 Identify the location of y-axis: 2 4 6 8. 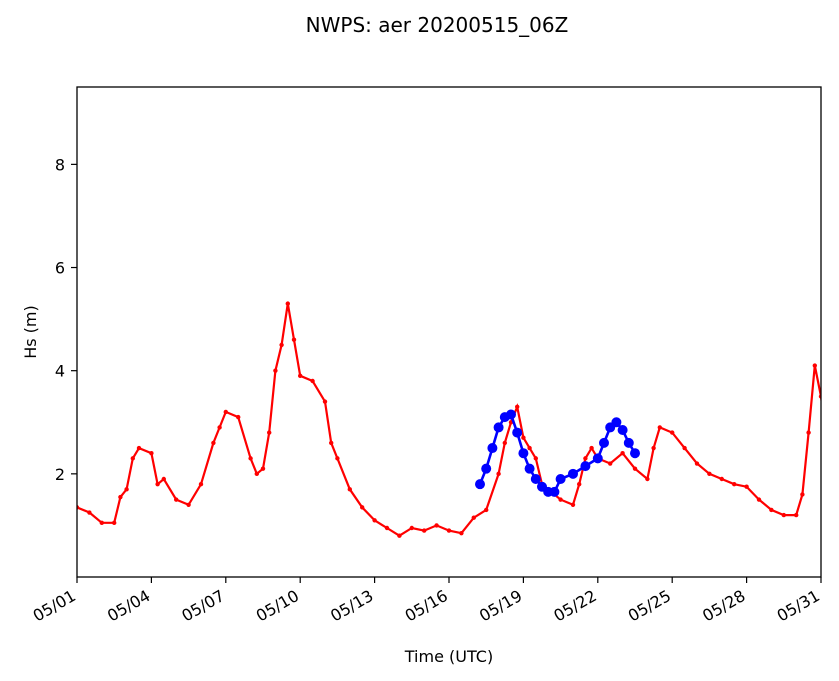
(66, 319).